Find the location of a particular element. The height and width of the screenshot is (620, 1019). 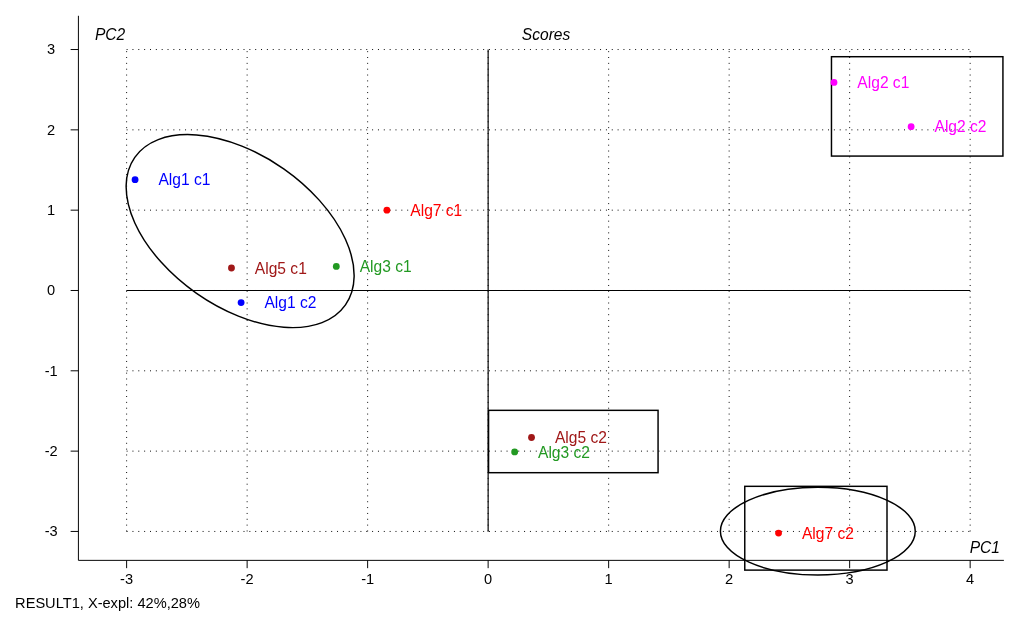

text: Scores is located at coordinates (546, 35).